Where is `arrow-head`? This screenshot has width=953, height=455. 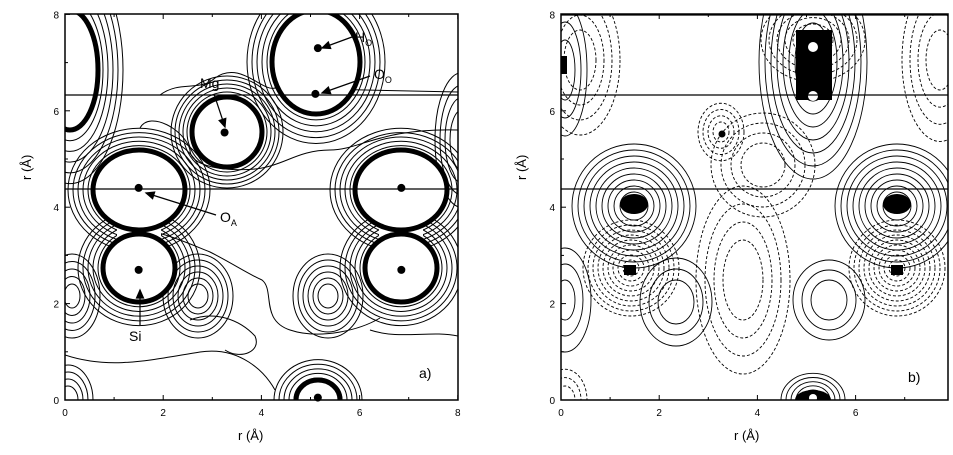 arrow-head is located at coordinates (150, 195).